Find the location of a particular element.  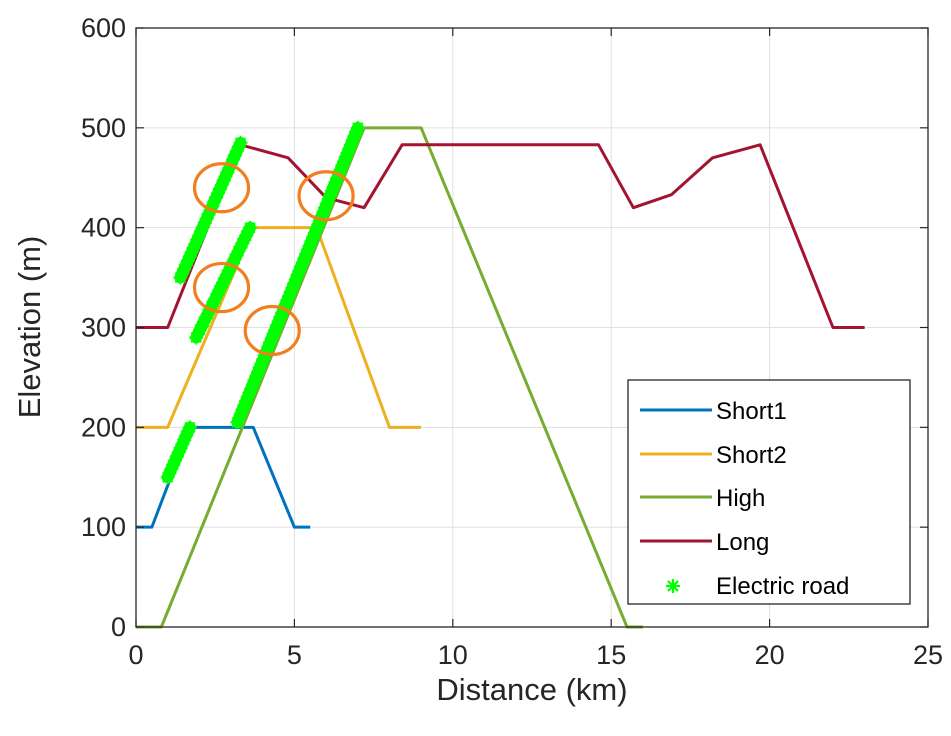

legend-label-high: High is located at coordinates (740, 498).